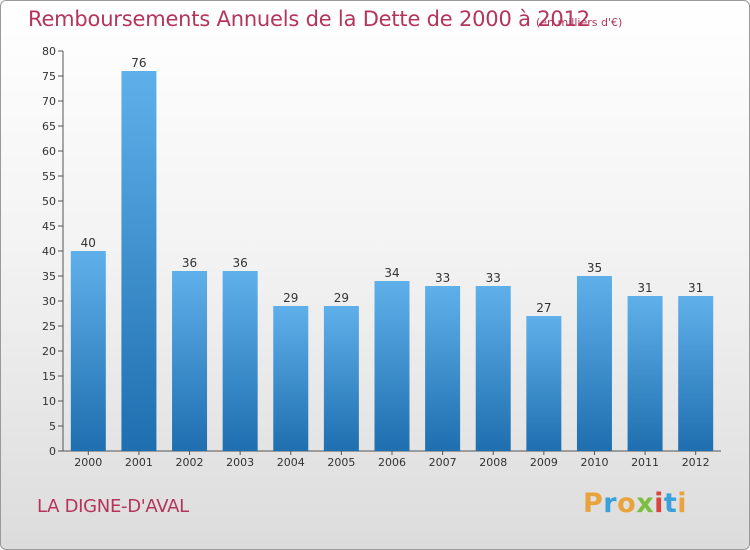 This screenshot has width=750, height=550. I want to click on bar-value-label: 76, so click(138, 63).